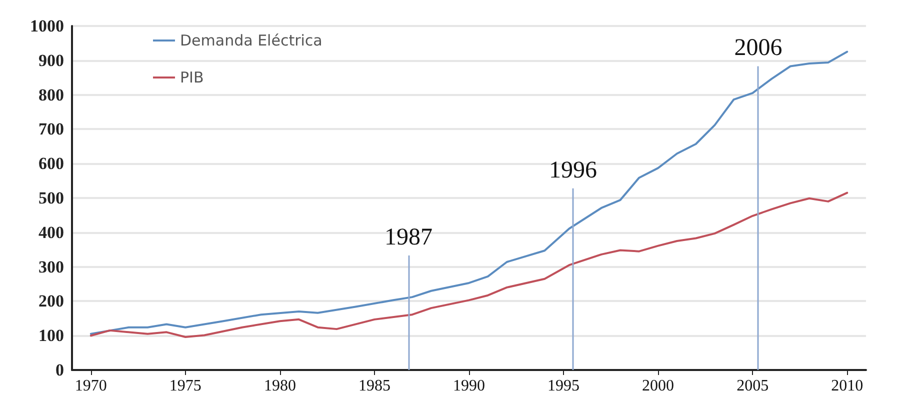 The image size is (898, 409). What do you see at coordinates (51, 301) in the screenshot?
I see `y-tick-label: 200` at bounding box center [51, 301].